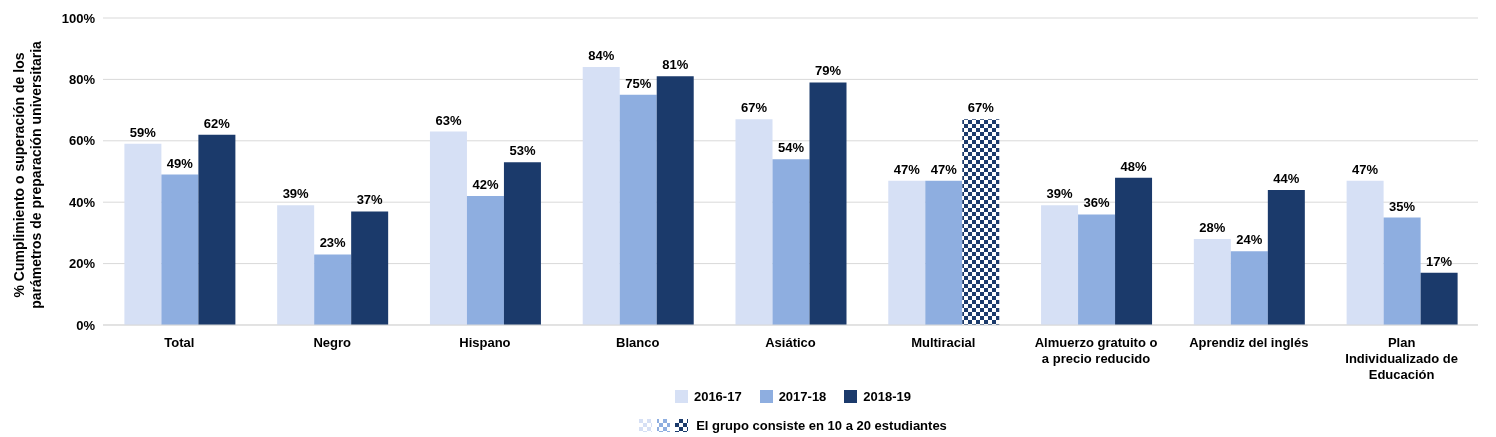 This screenshot has width=1496, height=437. I want to click on data-label: 63%, so click(448, 120).